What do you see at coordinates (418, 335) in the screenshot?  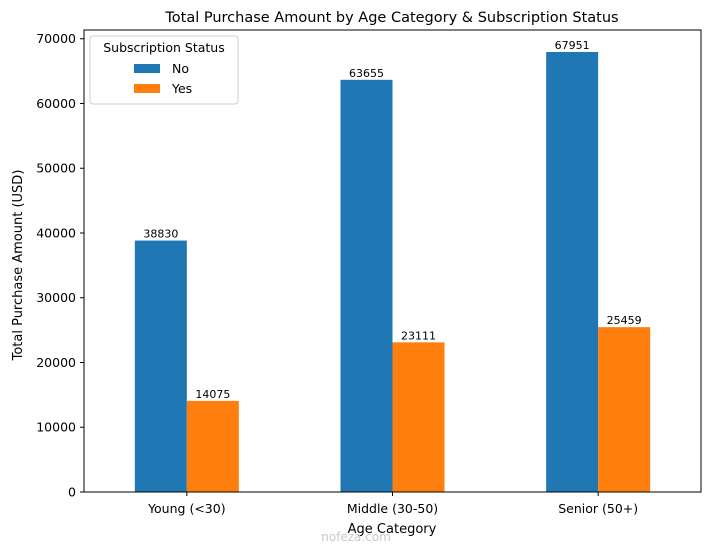 I see `data-label-yes-middle-30-50: 23111` at bounding box center [418, 335].